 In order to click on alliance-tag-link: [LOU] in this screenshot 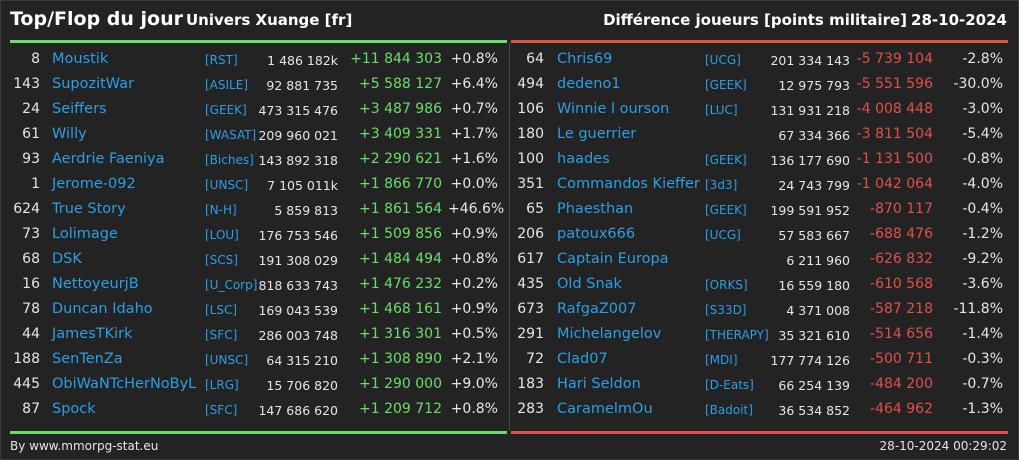, I will do `click(222, 235)`.